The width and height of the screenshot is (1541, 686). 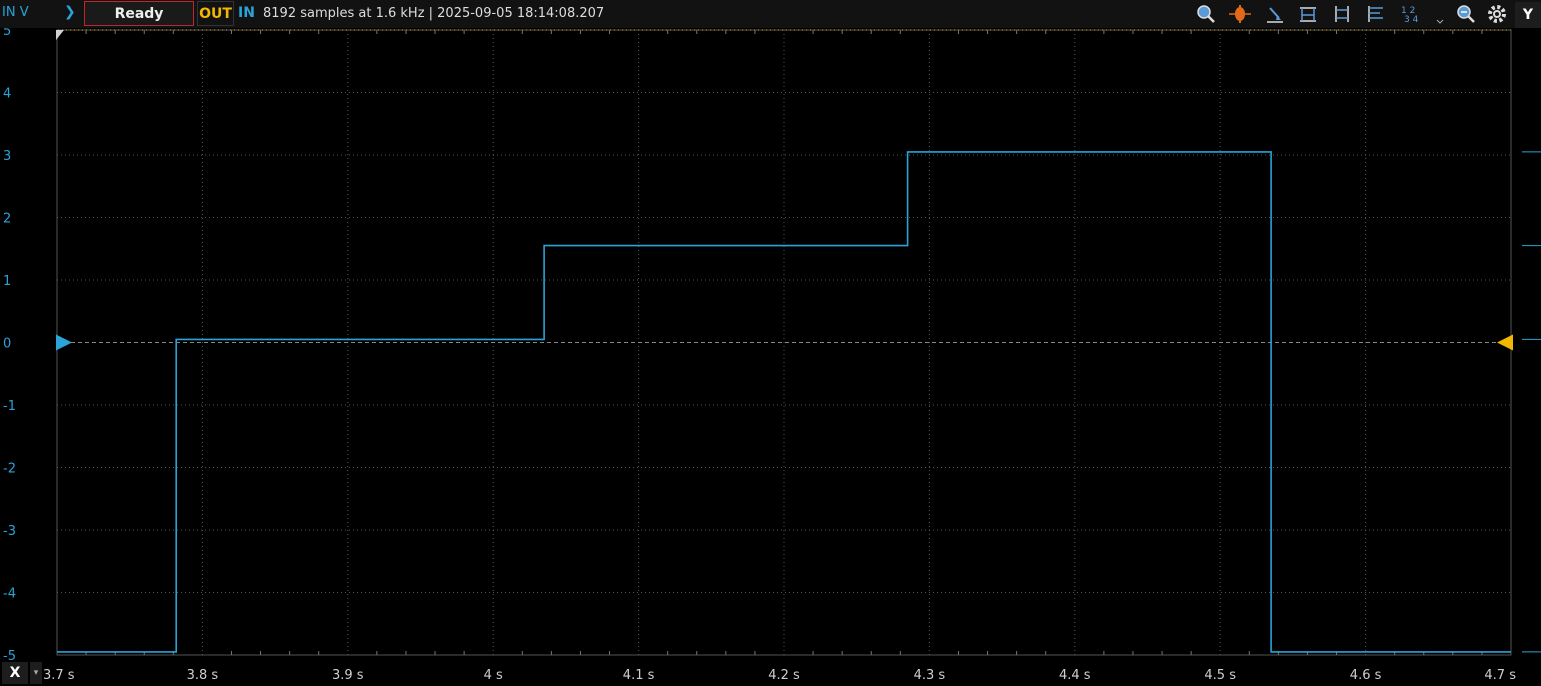 I want to click on y-channel-button: Y, so click(x=1528, y=15).